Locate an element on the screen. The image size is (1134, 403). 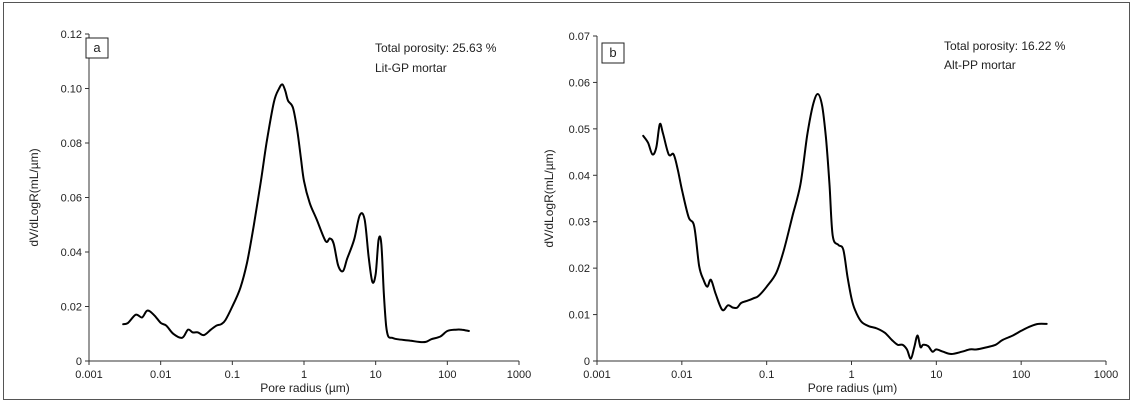
y-tick-label: 0.12 is located at coordinates (71, 35).